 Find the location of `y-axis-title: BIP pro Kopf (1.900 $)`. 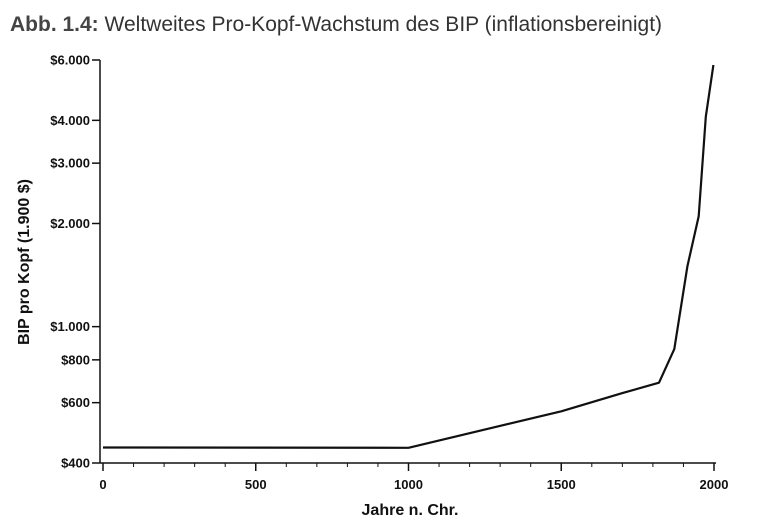

y-axis-title: BIP pro Kopf (1.900 $) is located at coordinates (24, 262).